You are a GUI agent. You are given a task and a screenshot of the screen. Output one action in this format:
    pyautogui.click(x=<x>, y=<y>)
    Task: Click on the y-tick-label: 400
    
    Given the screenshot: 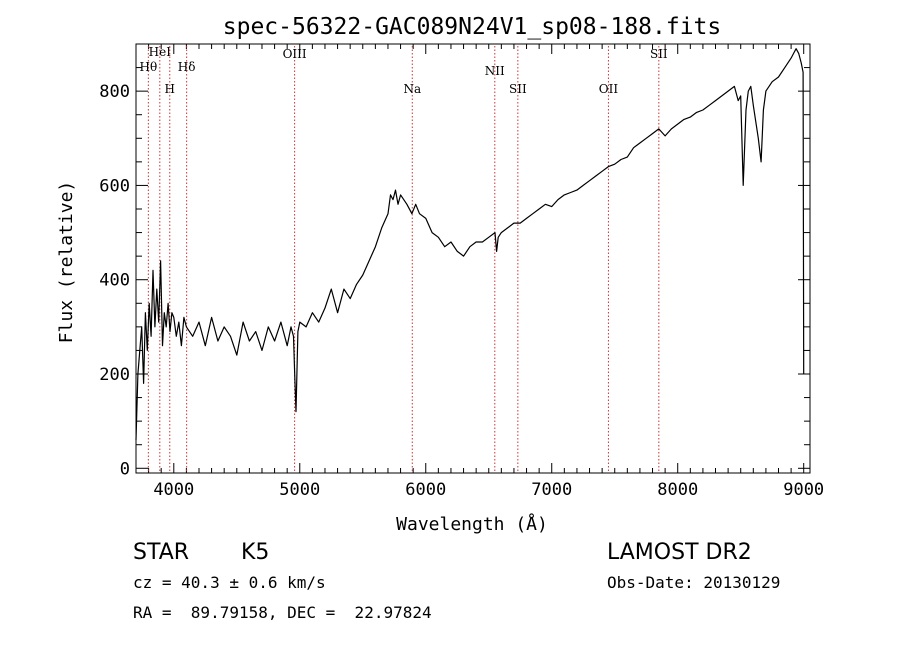 What is the action you would take?
    pyautogui.click(x=114, y=281)
    